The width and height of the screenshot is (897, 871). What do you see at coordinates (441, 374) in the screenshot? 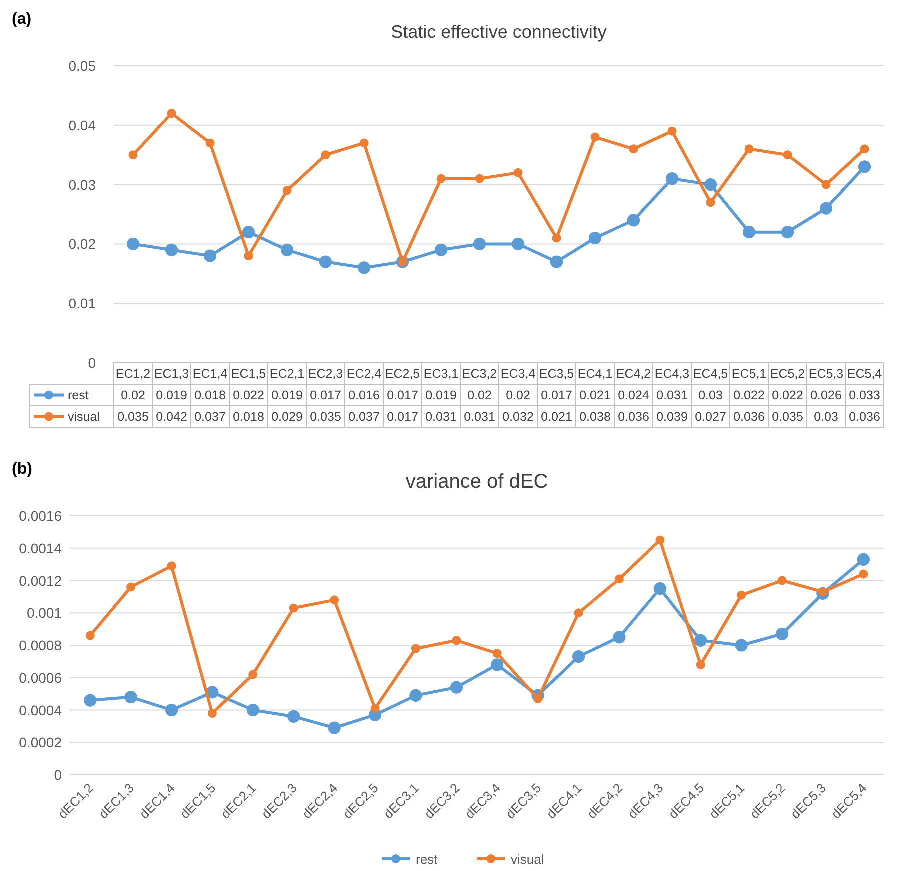
I see `x-tick-label: EC3,1` at bounding box center [441, 374].